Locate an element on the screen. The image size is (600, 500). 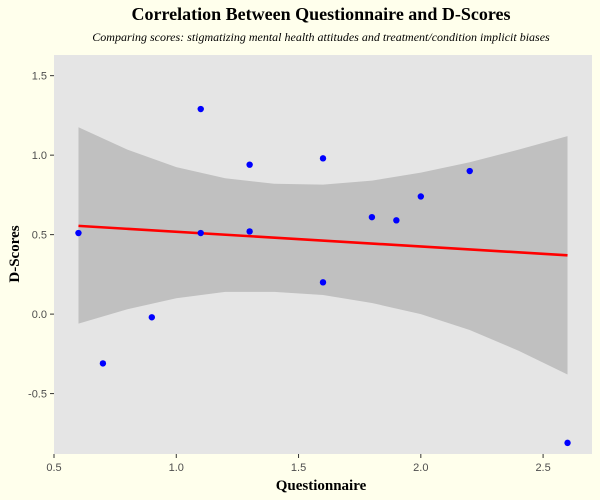
y-axis-title: D-Scores is located at coordinates (15, 253).